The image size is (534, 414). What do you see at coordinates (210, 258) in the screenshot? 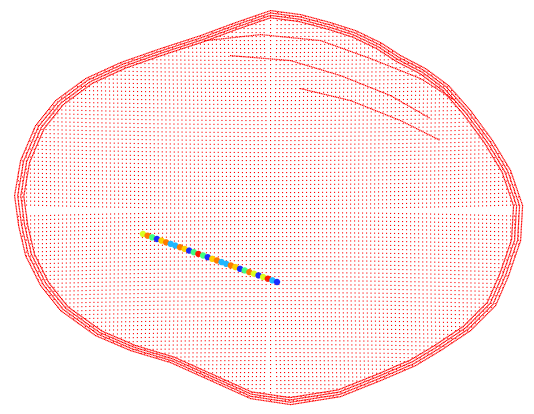
I see `colored-probe-line` at bounding box center [210, 258].